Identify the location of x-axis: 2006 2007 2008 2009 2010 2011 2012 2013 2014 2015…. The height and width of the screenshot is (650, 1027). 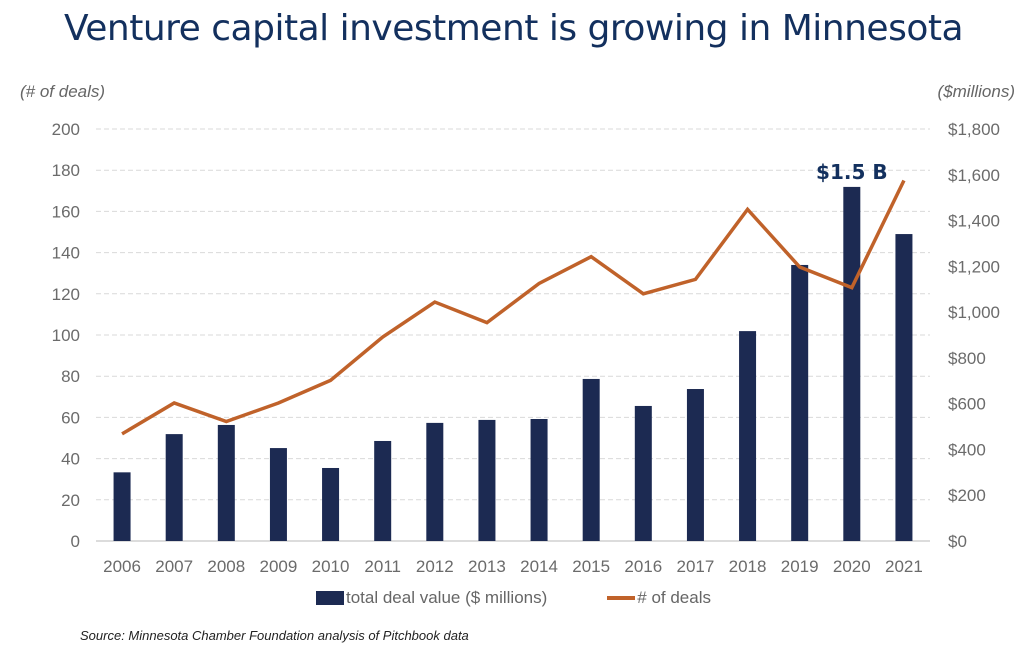
(513, 566).